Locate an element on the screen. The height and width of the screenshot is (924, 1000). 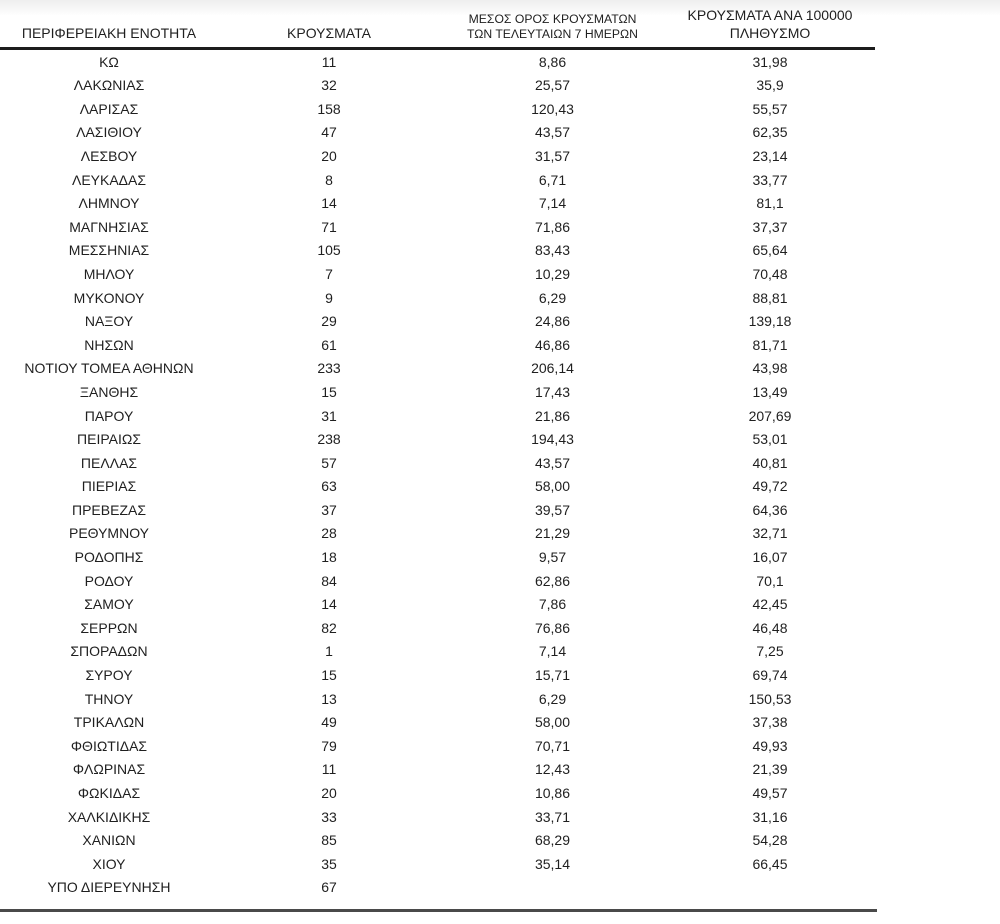
cell-cases: 35 is located at coordinates (329, 863).